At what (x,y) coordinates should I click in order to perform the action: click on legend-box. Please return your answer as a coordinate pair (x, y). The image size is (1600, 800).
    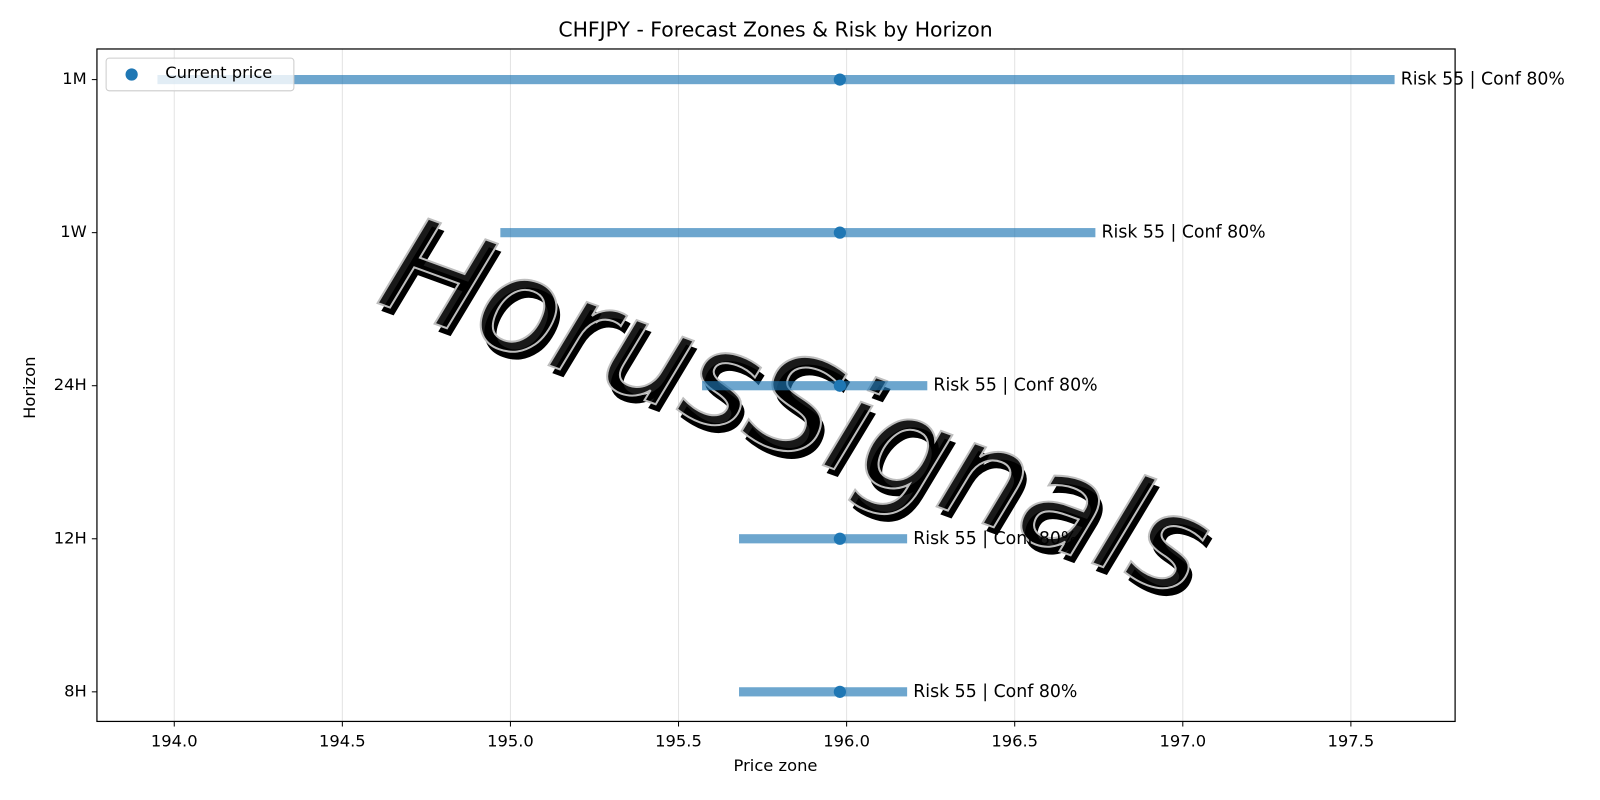
    Looking at the image, I should click on (200, 74).